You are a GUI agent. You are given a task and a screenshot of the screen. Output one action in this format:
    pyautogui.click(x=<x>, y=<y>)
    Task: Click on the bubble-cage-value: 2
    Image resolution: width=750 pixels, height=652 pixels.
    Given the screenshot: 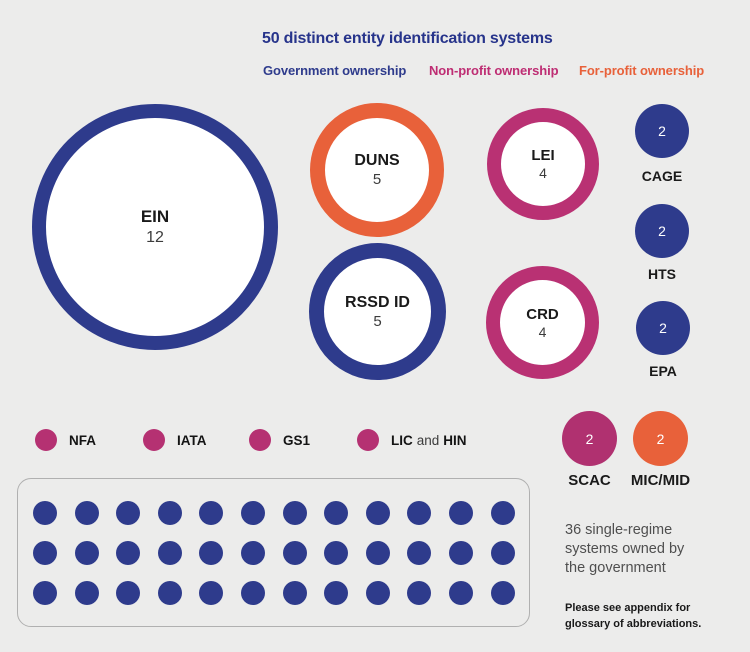 What is the action you would take?
    pyautogui.click(x=662, y=131)
    